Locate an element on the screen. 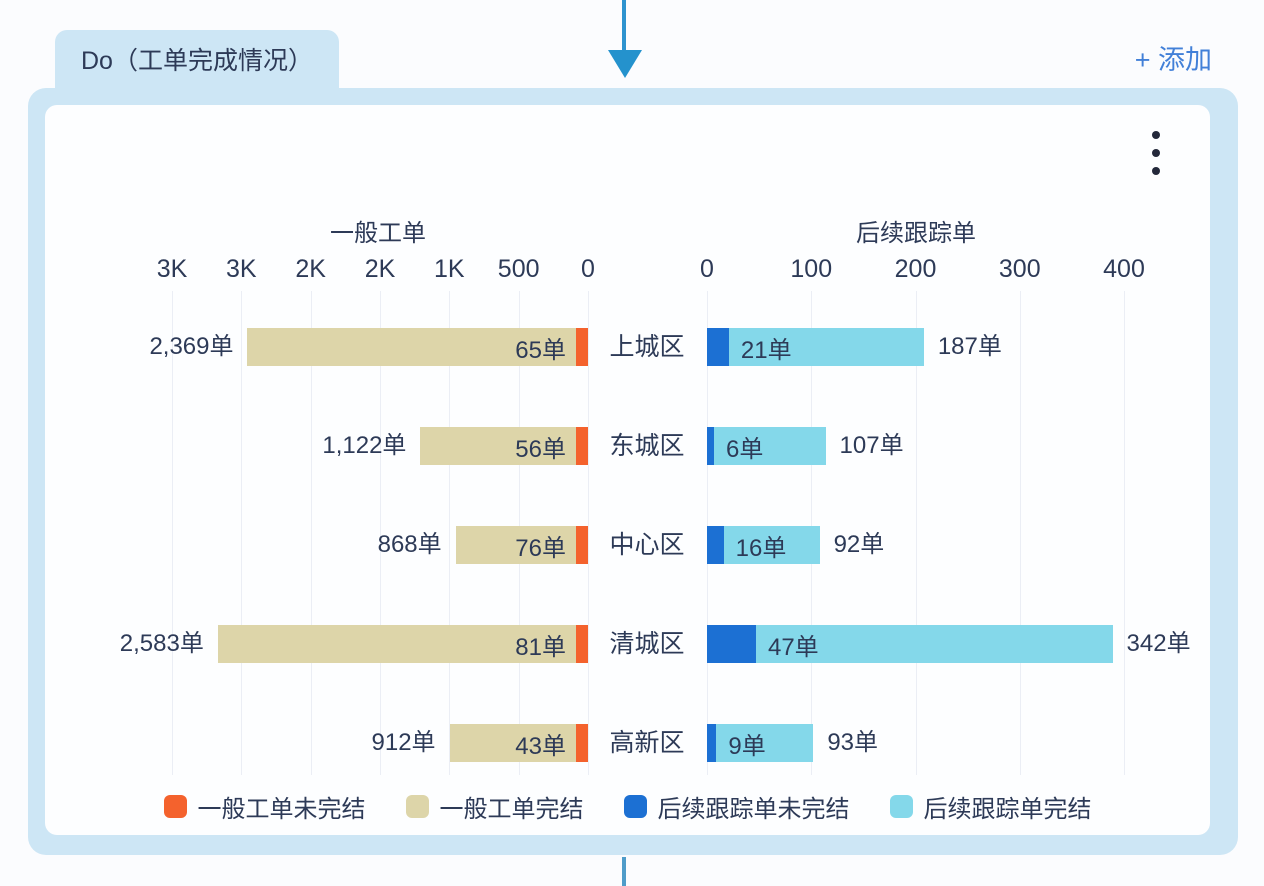 Image resolution: width=1264 pixels, height=886 pixels. flow-arrow-head is located at coordinates (625, 64).